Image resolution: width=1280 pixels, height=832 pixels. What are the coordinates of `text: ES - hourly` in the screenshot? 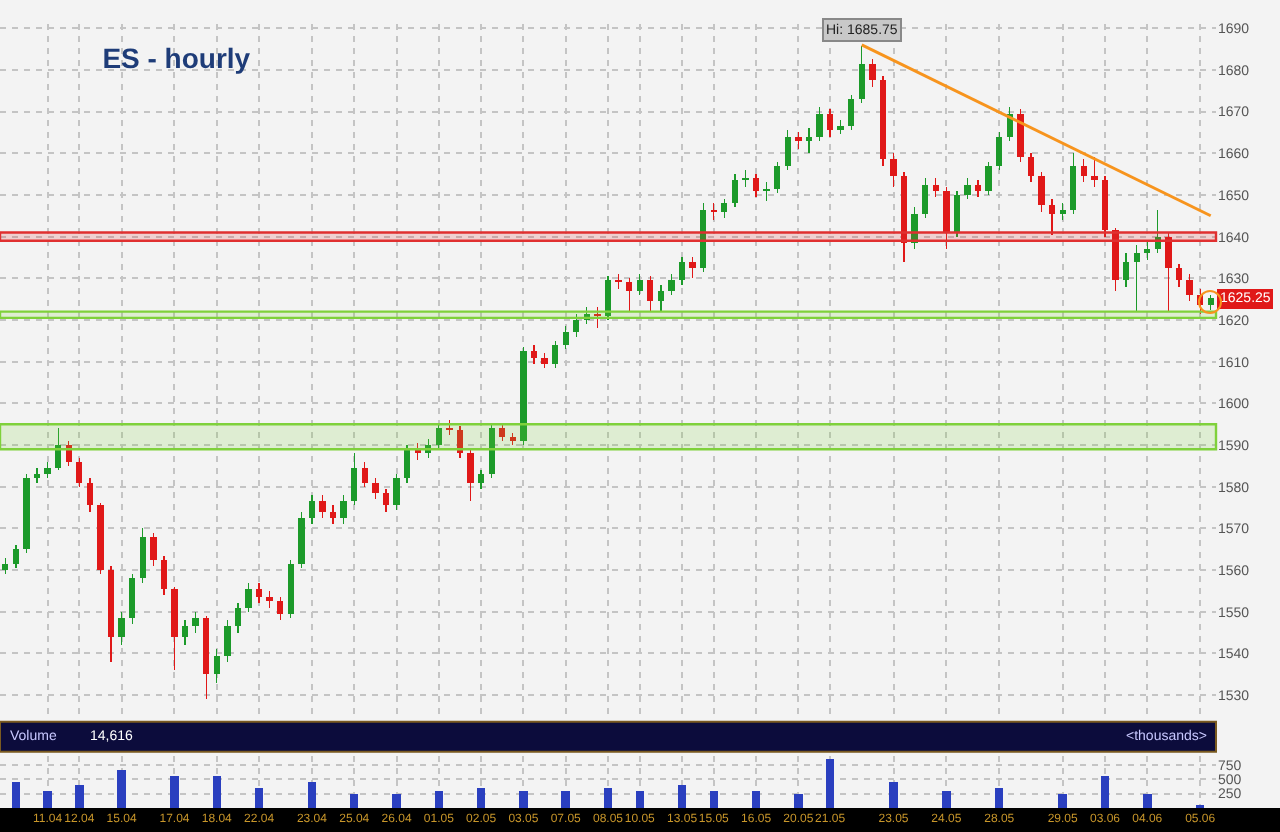 It's located at (176, 57).